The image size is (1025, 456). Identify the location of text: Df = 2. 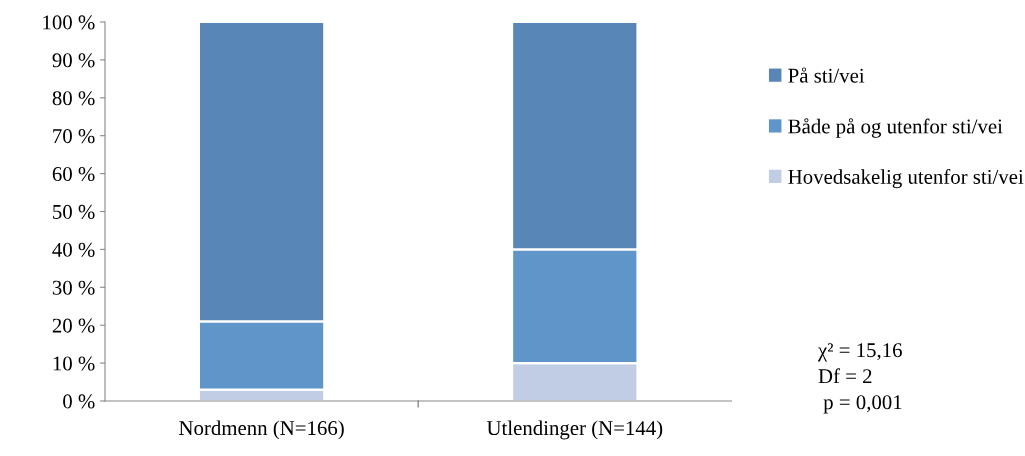
(845, 376).